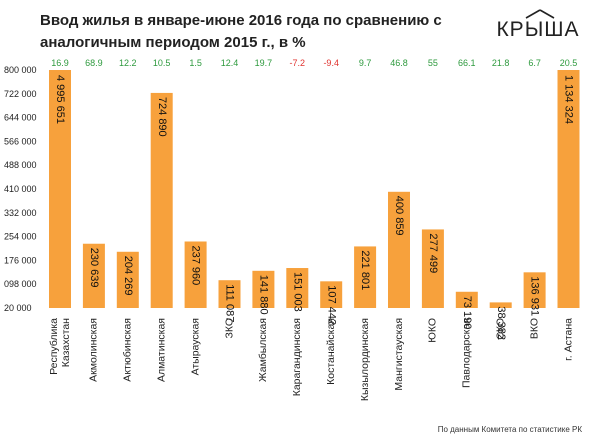  Describe the element at coordinates (298, 63) in the screenshot. I see `change-label: -7.2` at that location.